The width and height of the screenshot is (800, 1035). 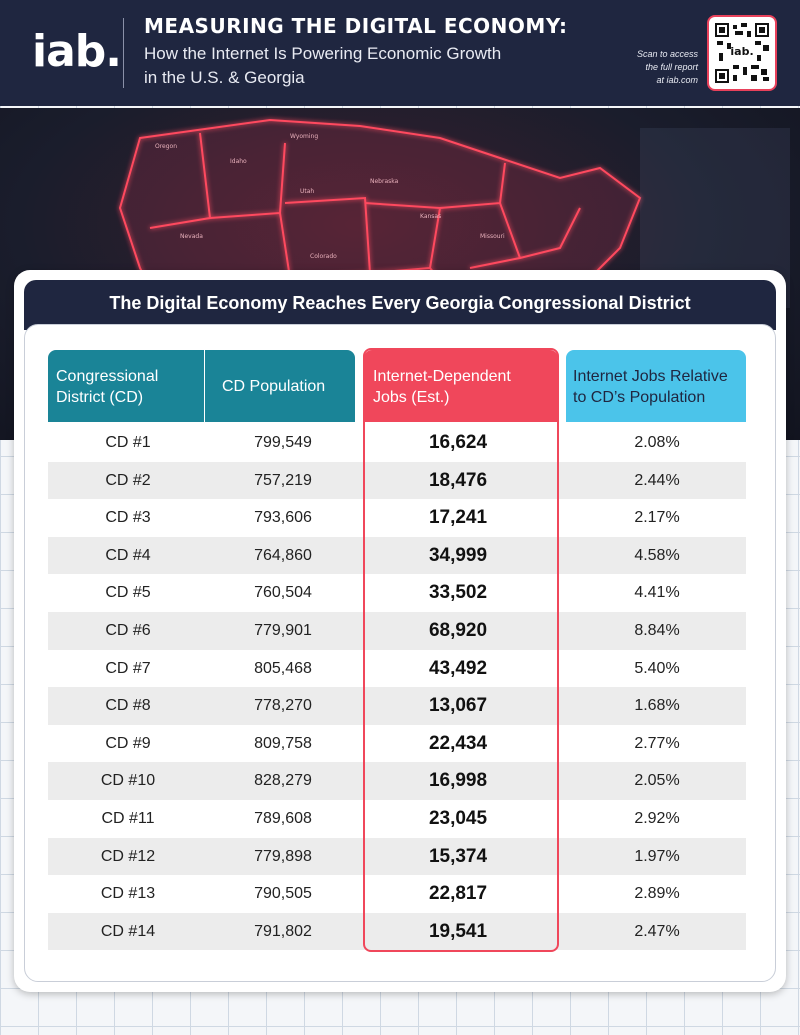 What do you see at coordinates (657, 668) in the screenshot?
I see `cell-jobs-relative: 5.40%` at bounding box center [657, 668].